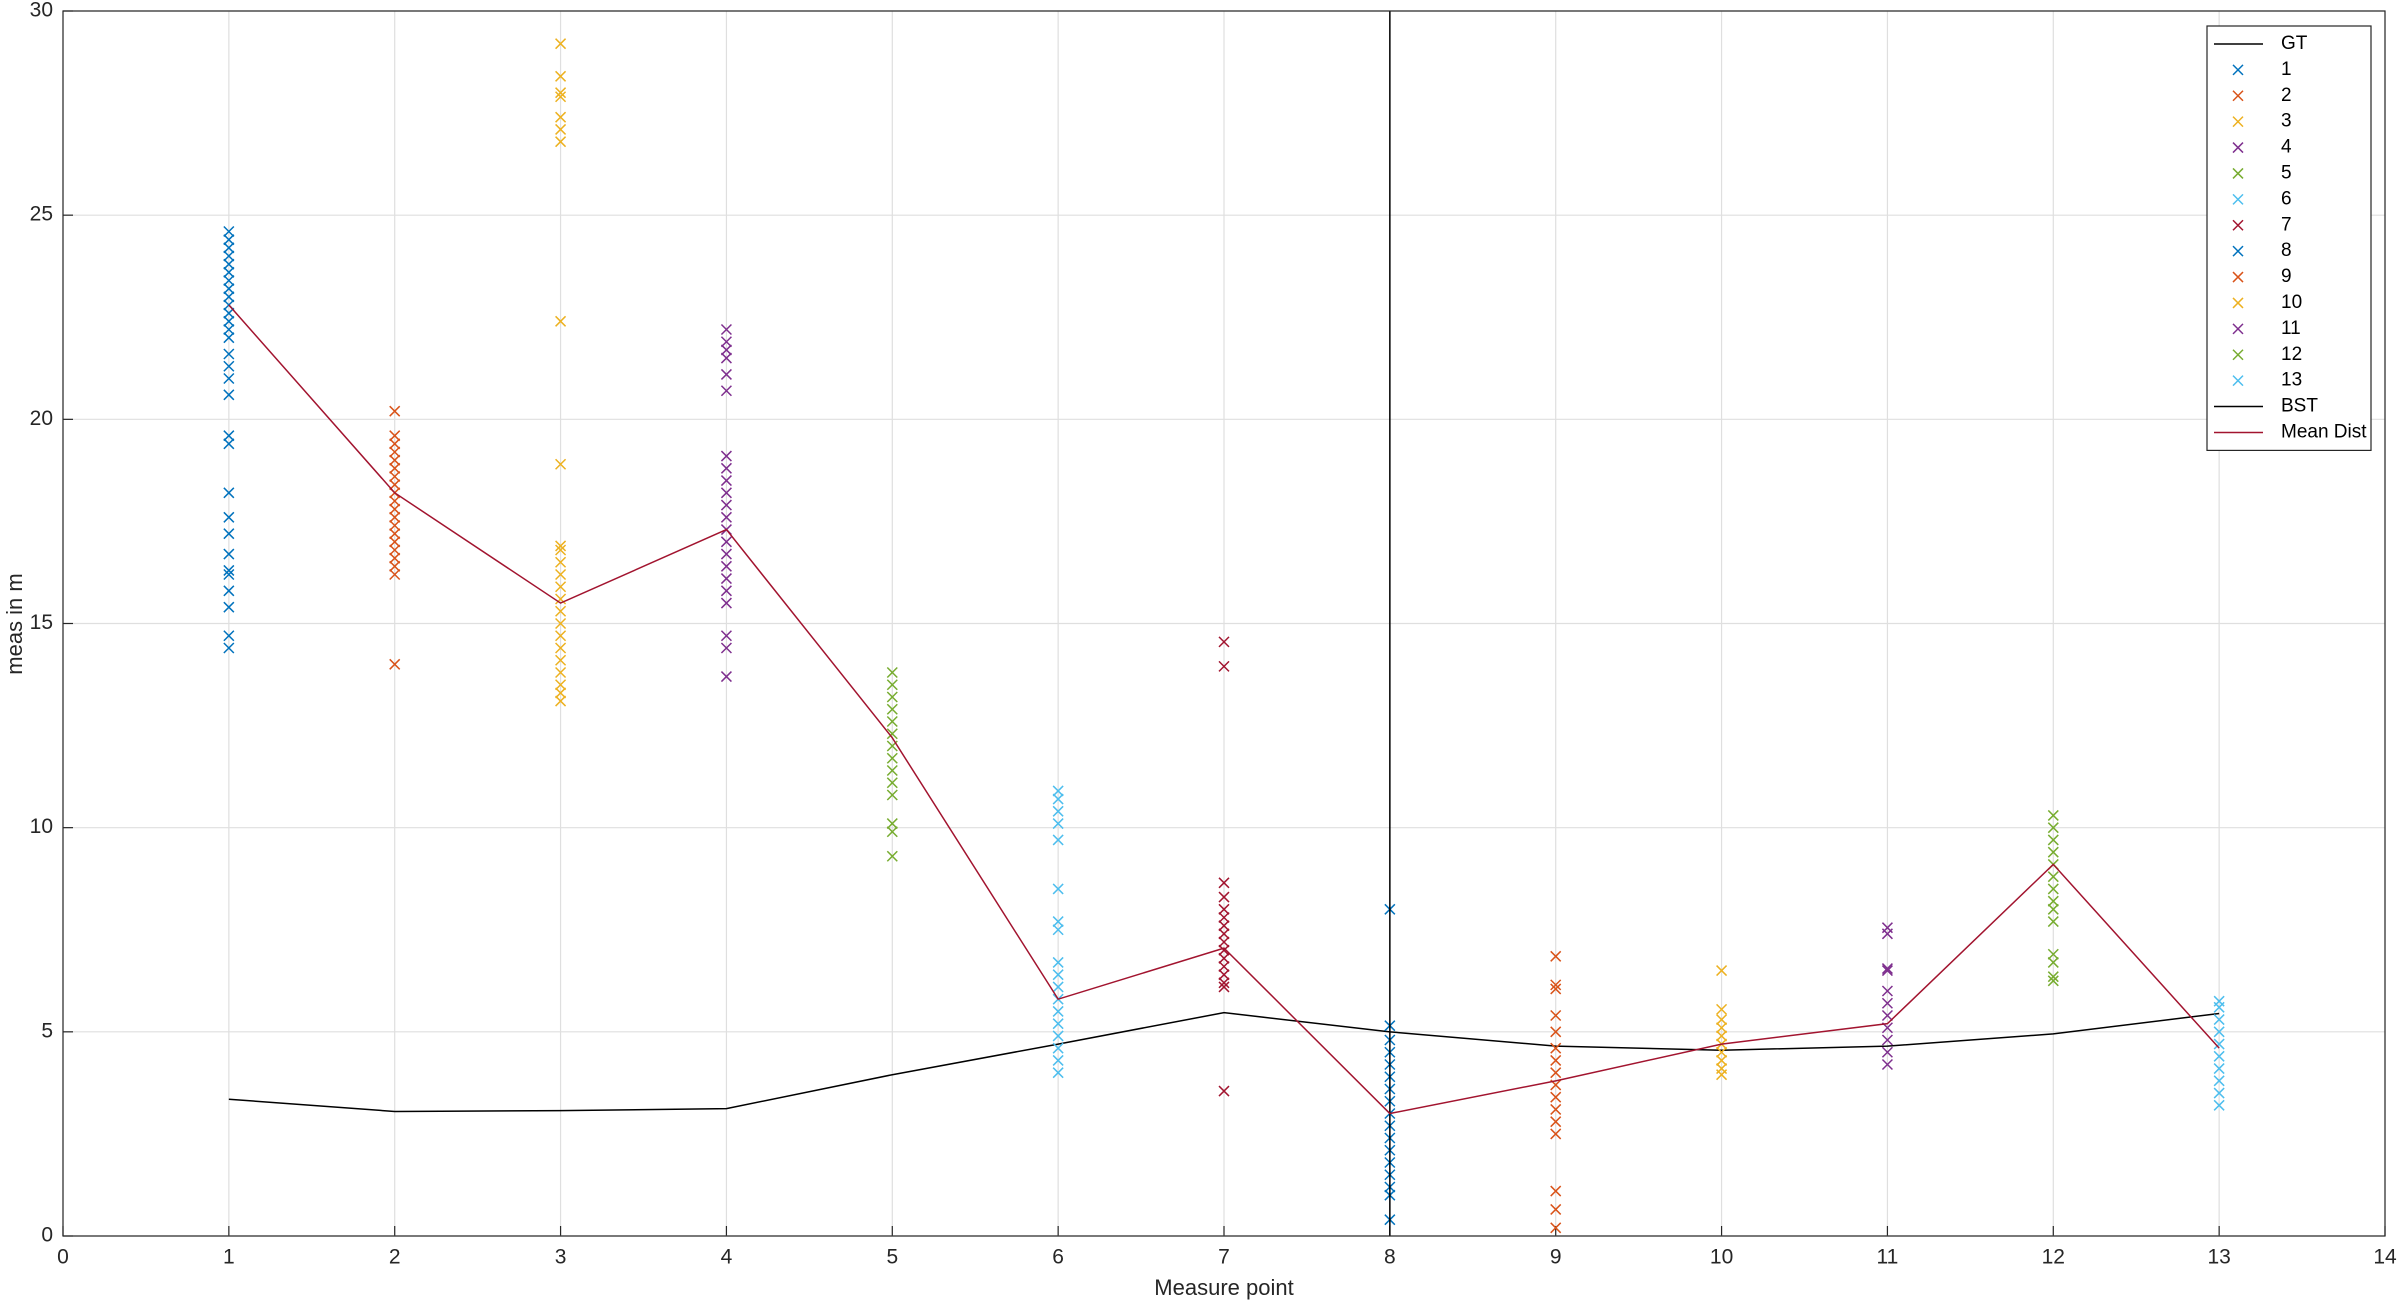 The image size is (2402, 1303). What do you see at coordinates (561, 1257) in the screenshot?
I see `x-tick-label: 3` at bounding box center [561, 1257].